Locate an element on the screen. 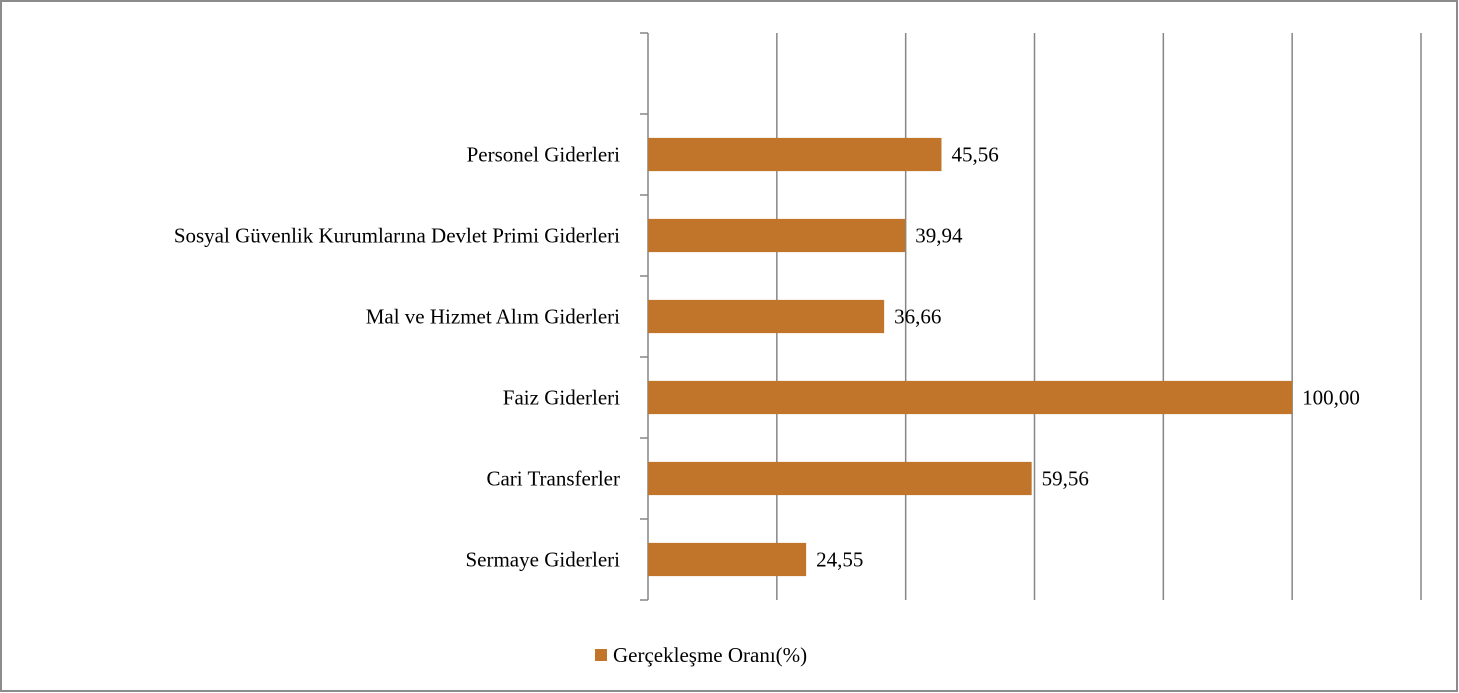 This screenshot has height=693, width=1459. y-tick-label: Sermaye Giderleri is located at coordinates (542, 559).